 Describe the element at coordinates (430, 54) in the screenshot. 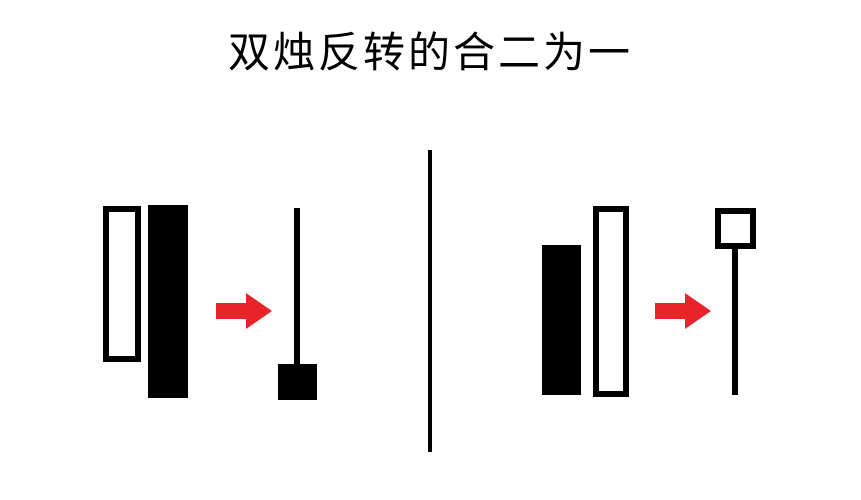

I see `page-title: 双烛反转的合二为一` at that location.